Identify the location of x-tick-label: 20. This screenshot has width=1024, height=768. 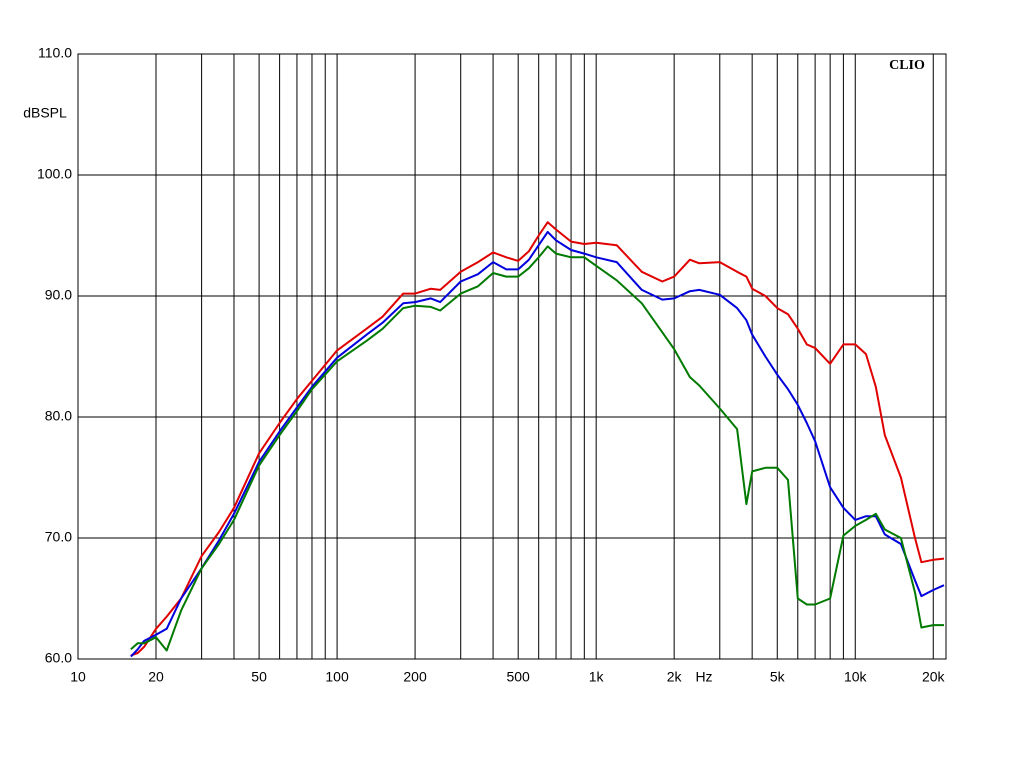
(156, 677).